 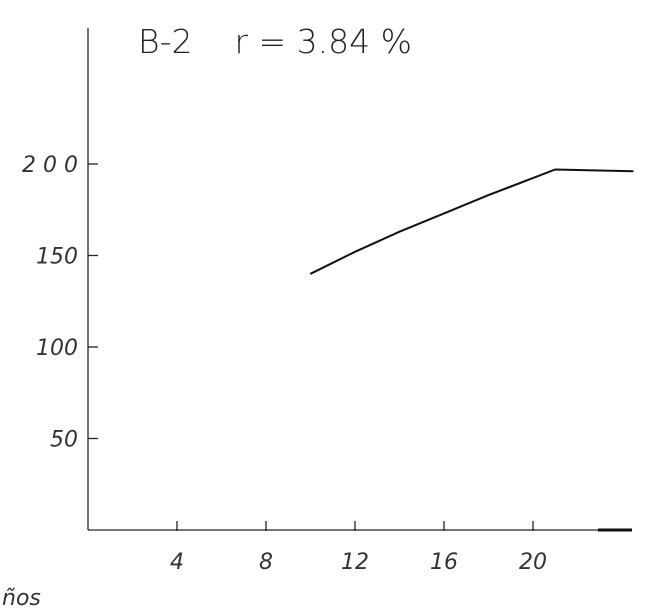 What do you see at coordinates (355, 562) in the screenshot?
I see `x-tick-label: 12` at bounding box center [355, 562].